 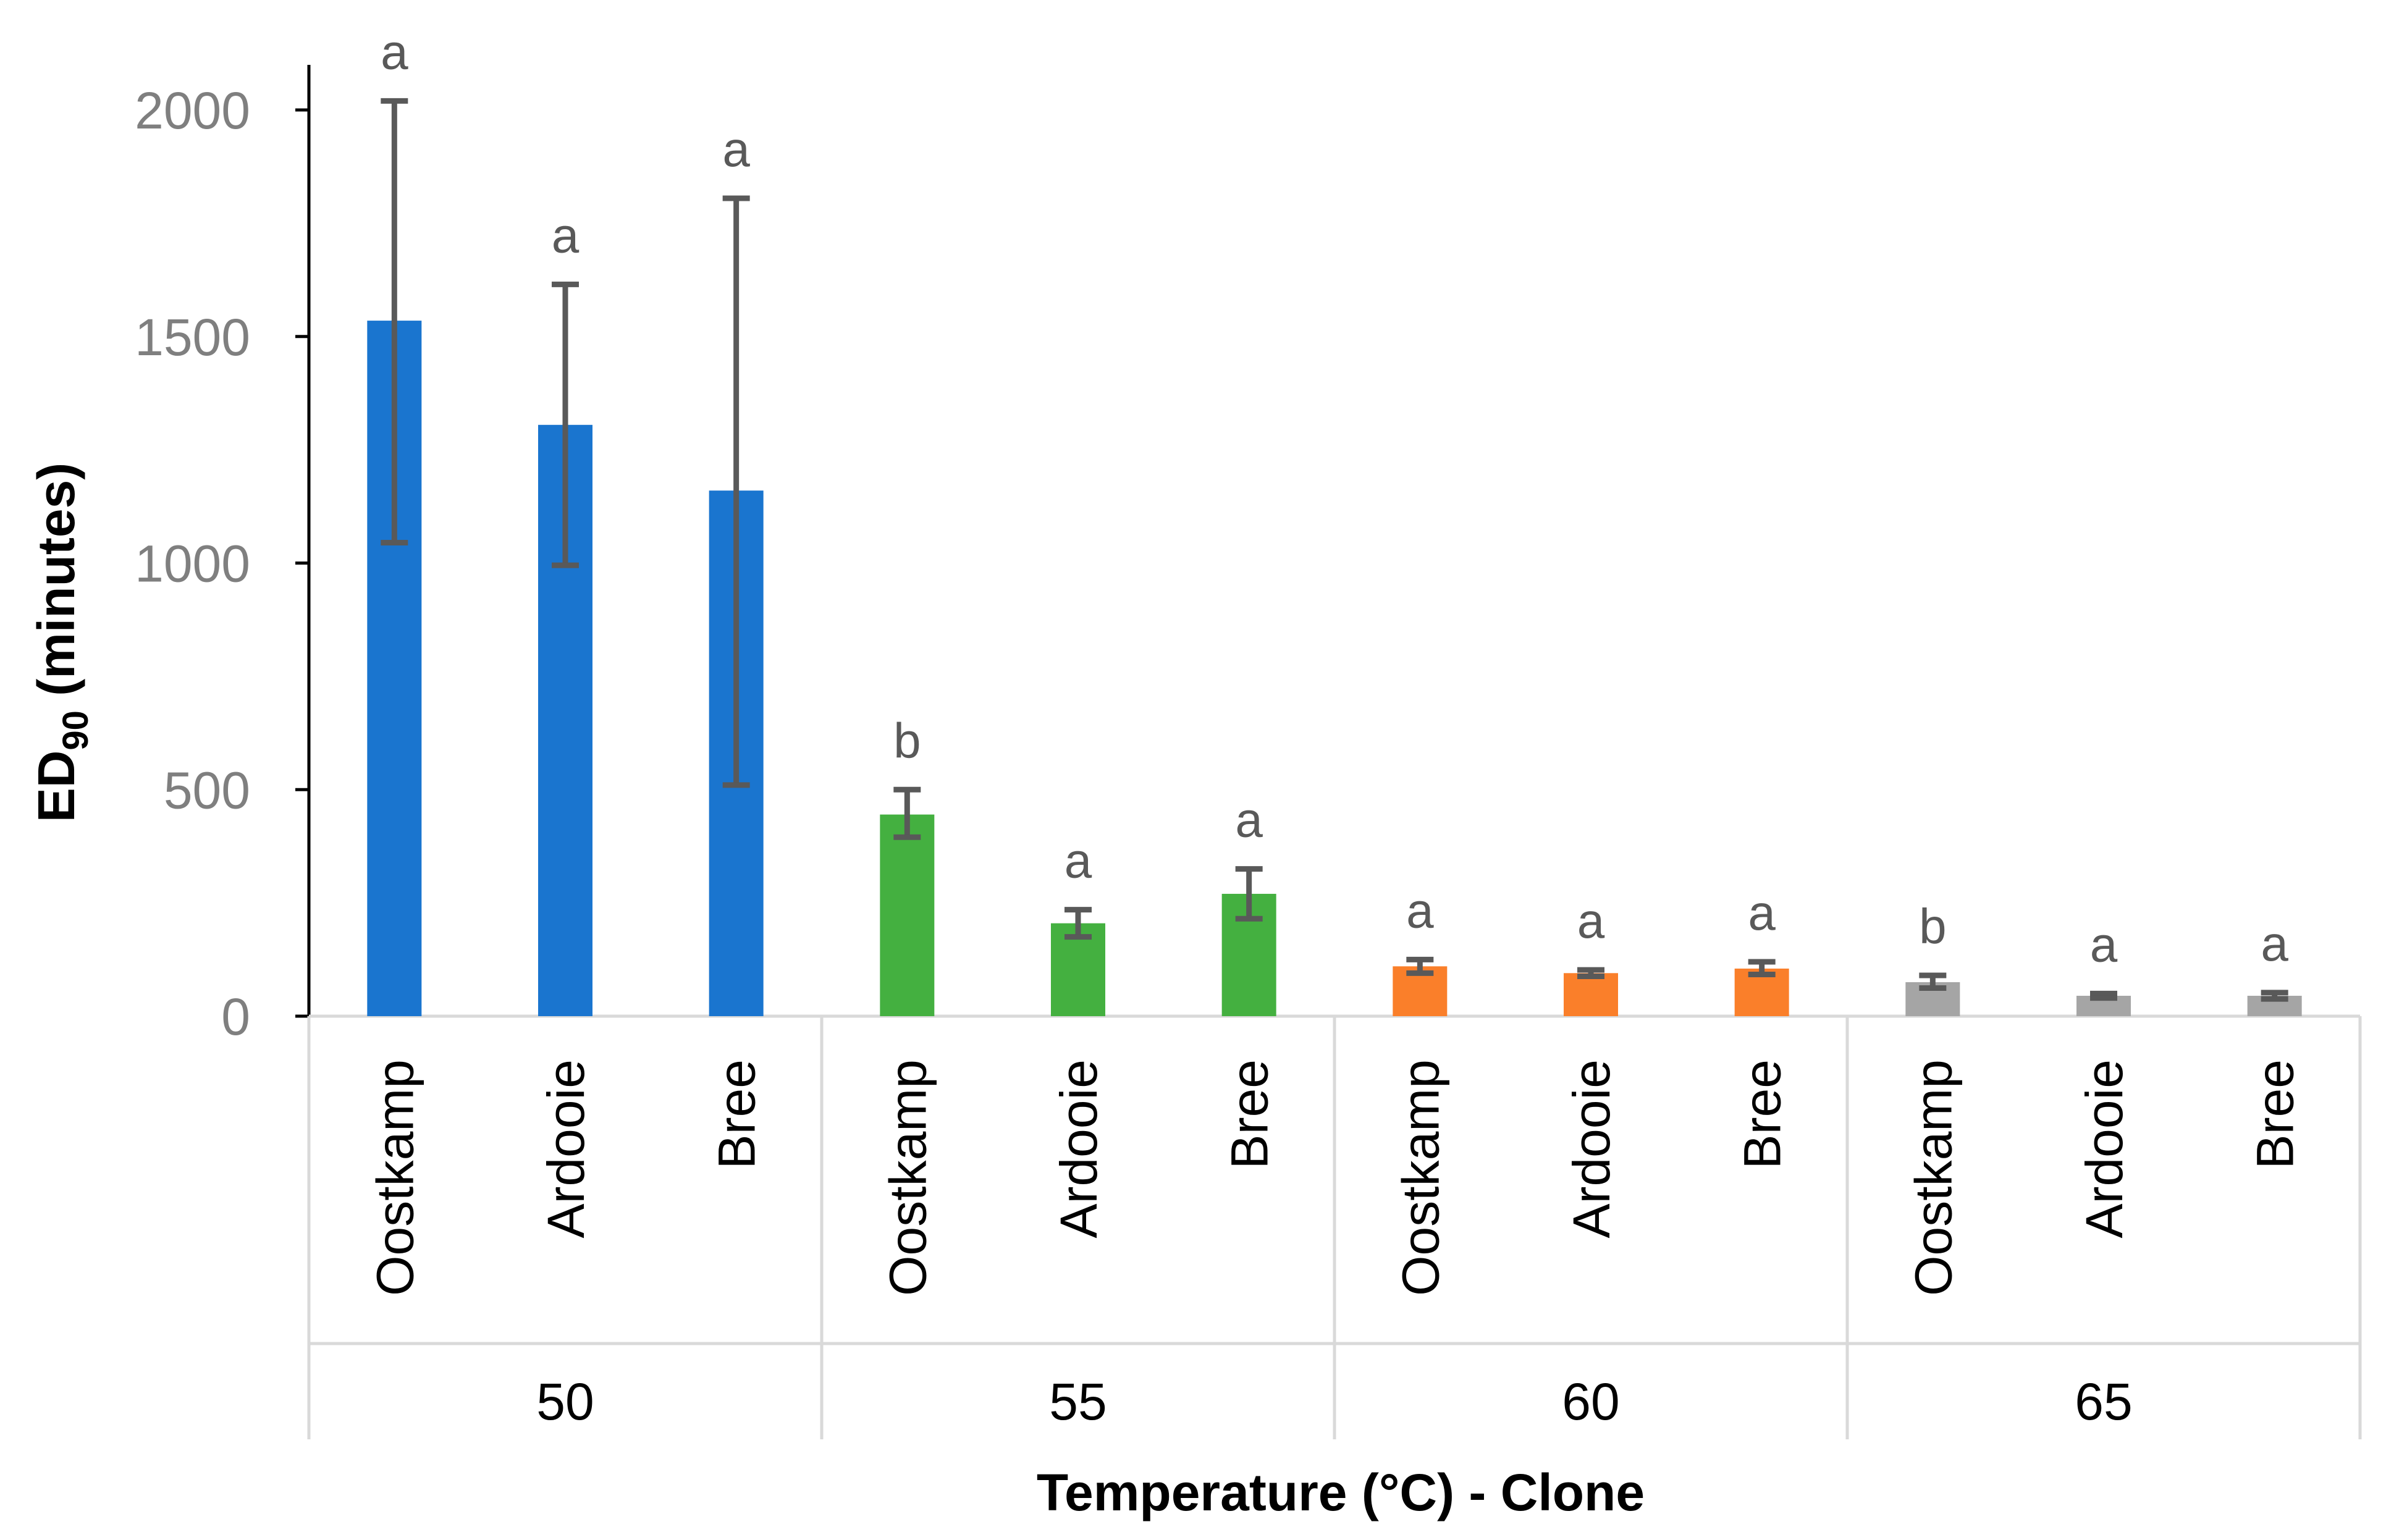 I want to click on y-axis-title-subscript: 90, so click(x=76, y=730).